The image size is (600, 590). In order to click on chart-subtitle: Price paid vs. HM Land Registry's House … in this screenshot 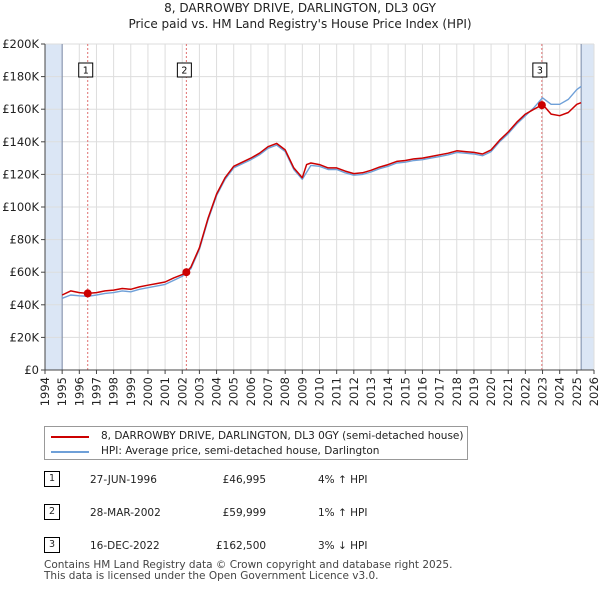, I will do `click(299, 24)`.